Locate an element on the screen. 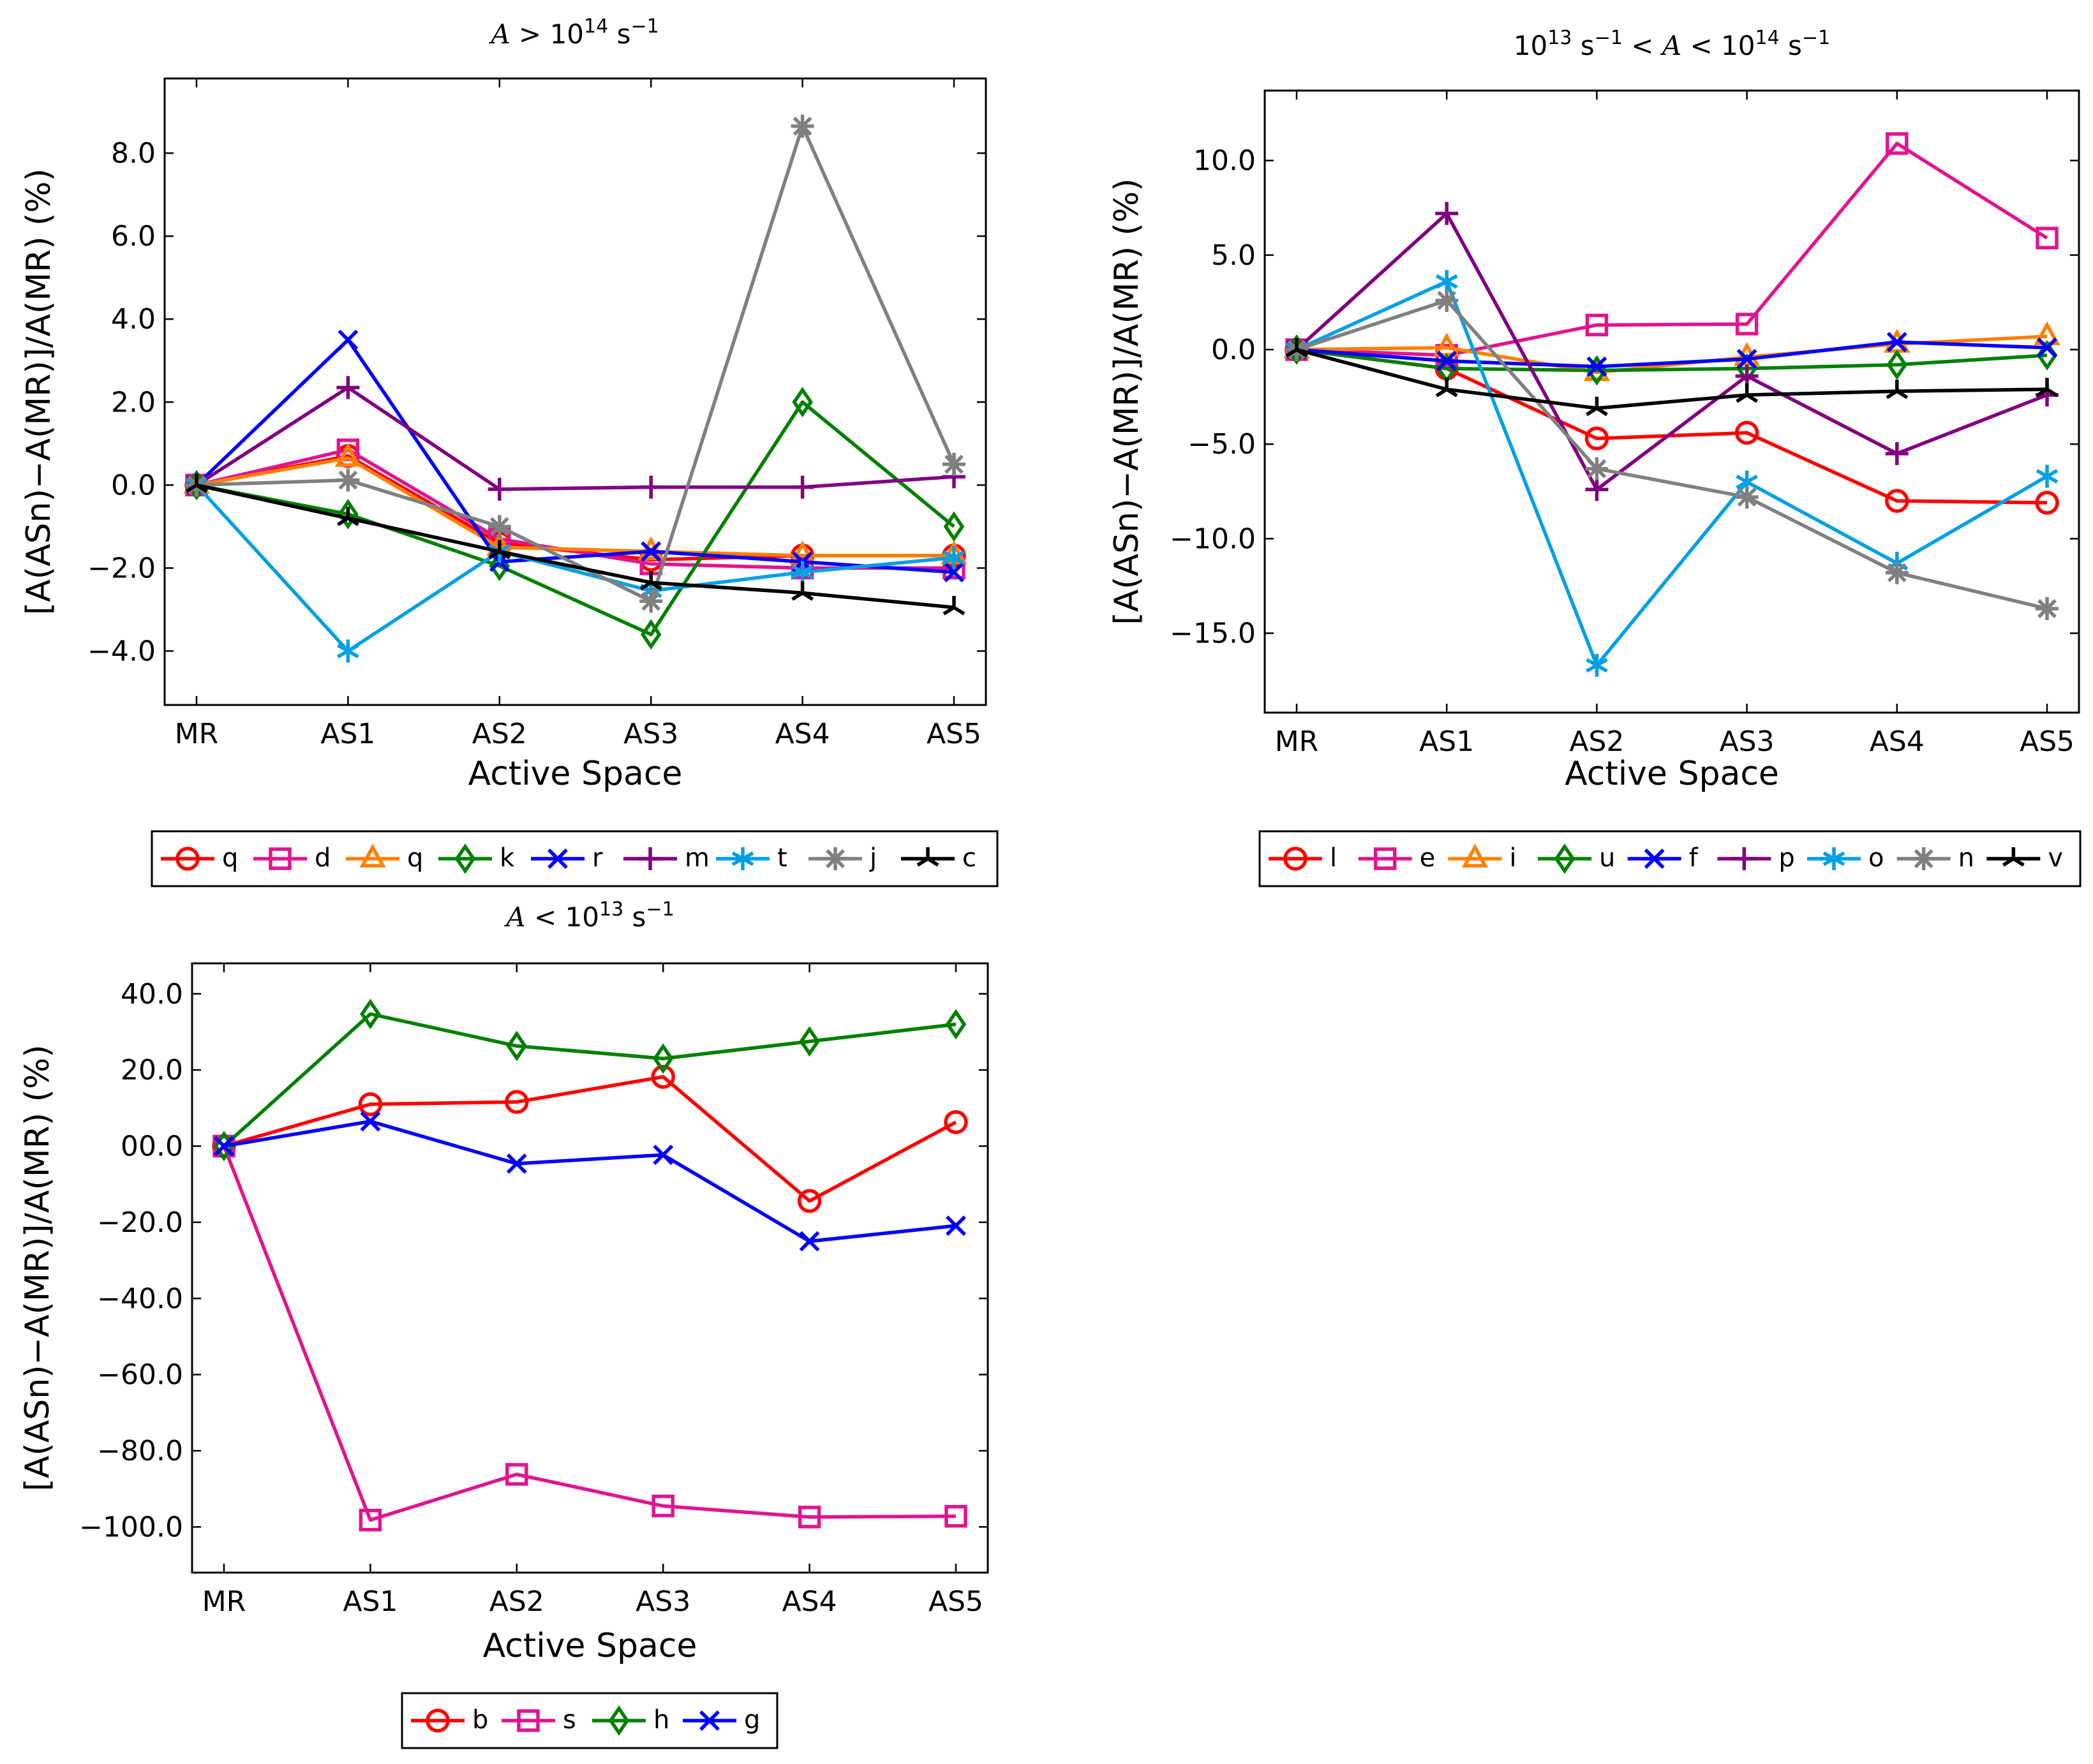  legend-entry: g is located at coordinates (721, 1720).